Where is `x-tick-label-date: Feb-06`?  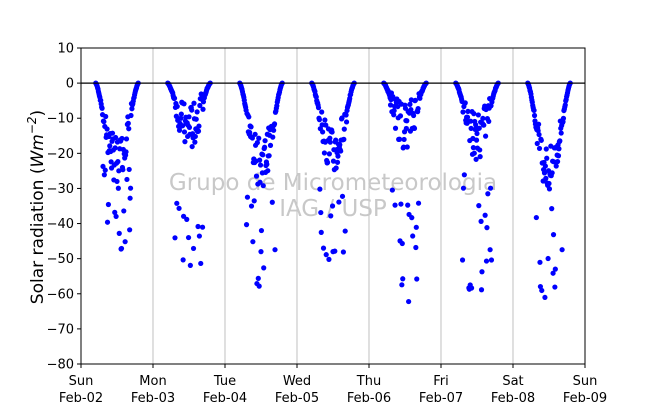
x-tick-label-date: Feb-06 is located at coordinates (369, 398).